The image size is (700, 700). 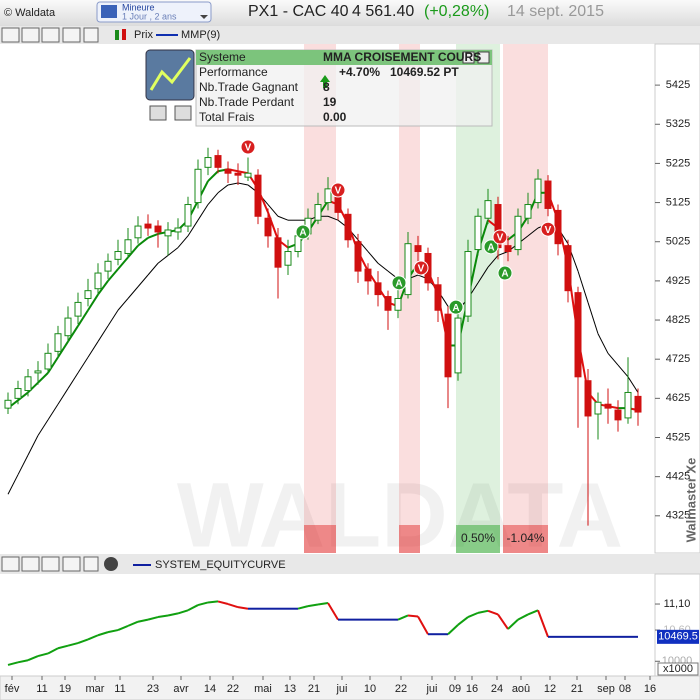 What do you see at coordinates (483, 57) in the screenshot?
I see `collapse-button` at bounding box center [483, 57].